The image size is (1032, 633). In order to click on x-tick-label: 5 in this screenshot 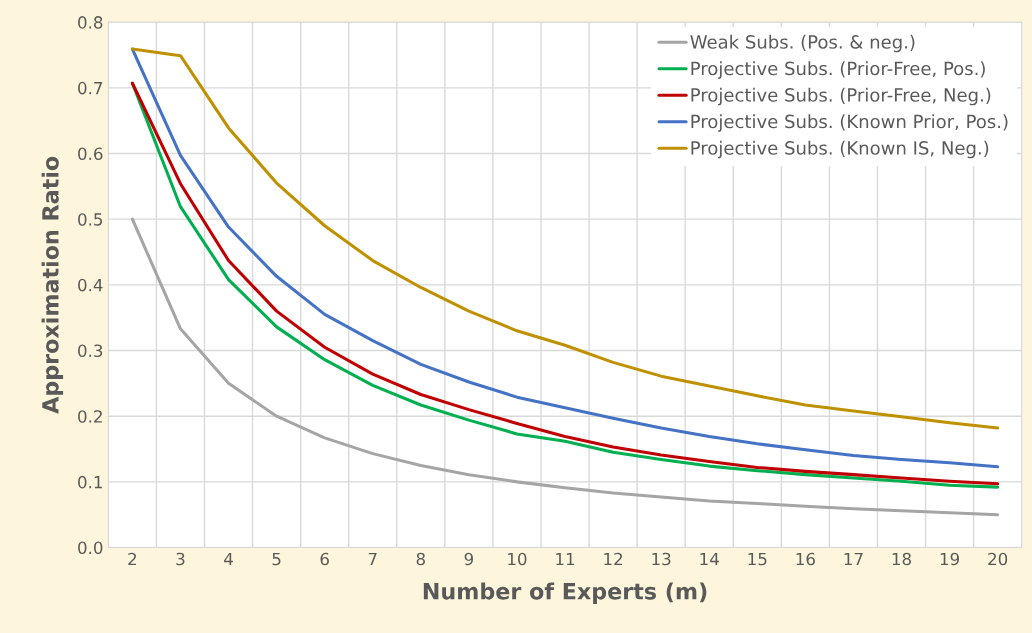, I will do `click(276, 559)`.